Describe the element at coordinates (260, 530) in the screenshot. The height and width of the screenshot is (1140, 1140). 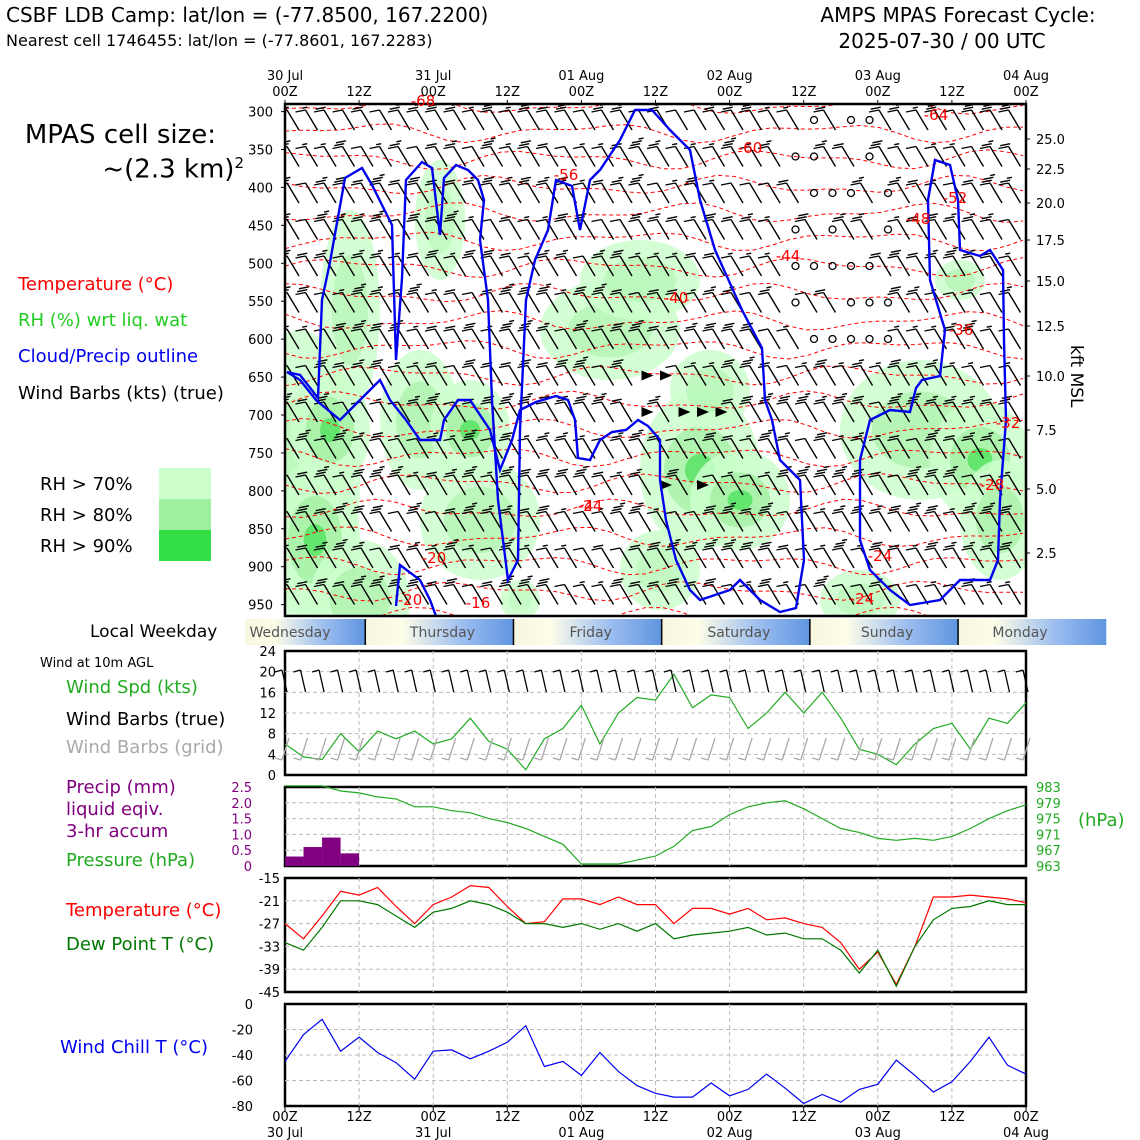
I see `pressure-tick-label: 850` at that location.